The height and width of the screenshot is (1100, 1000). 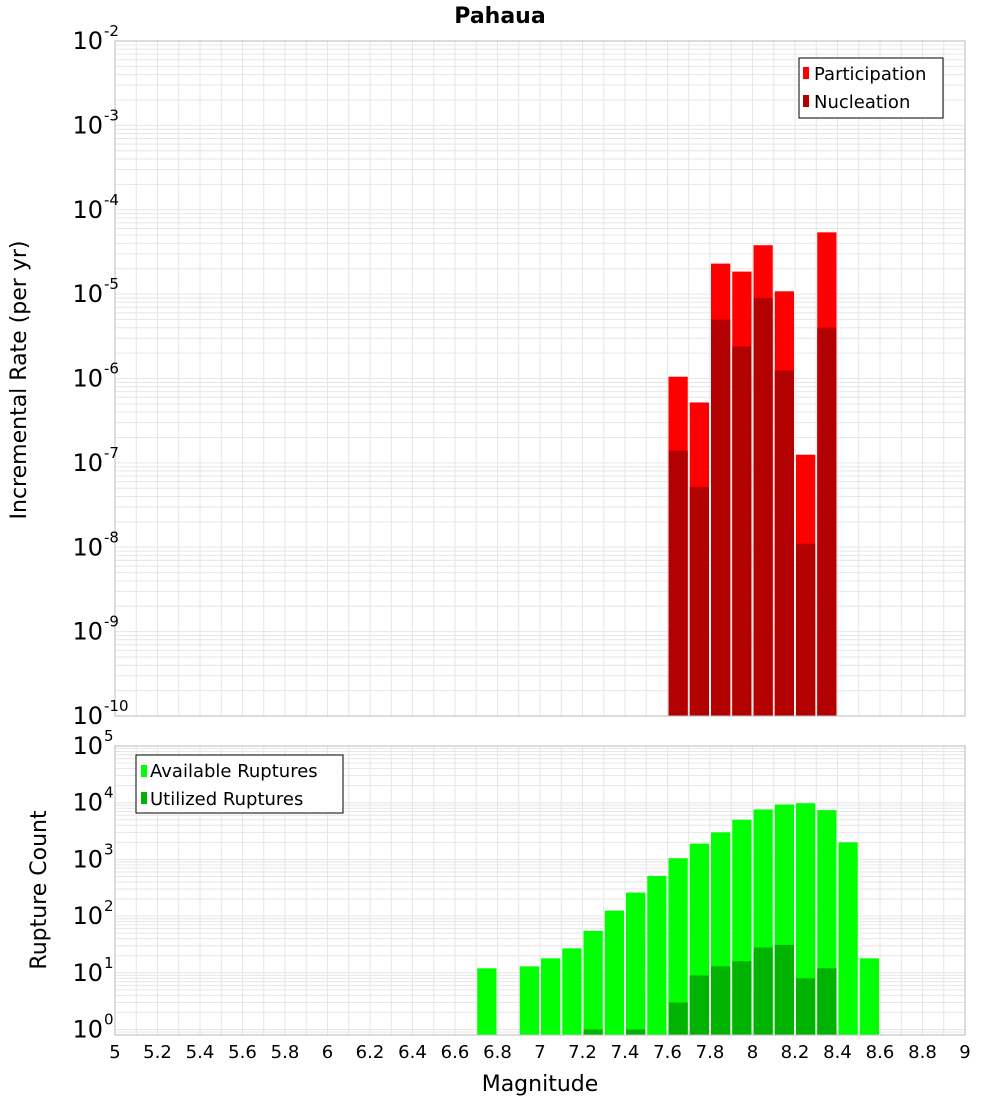 What do you see at coordinates (39, 890) in the screenshot?
I see `count-y-axis-title: Rupture Count` at bounding box center [39, 890].